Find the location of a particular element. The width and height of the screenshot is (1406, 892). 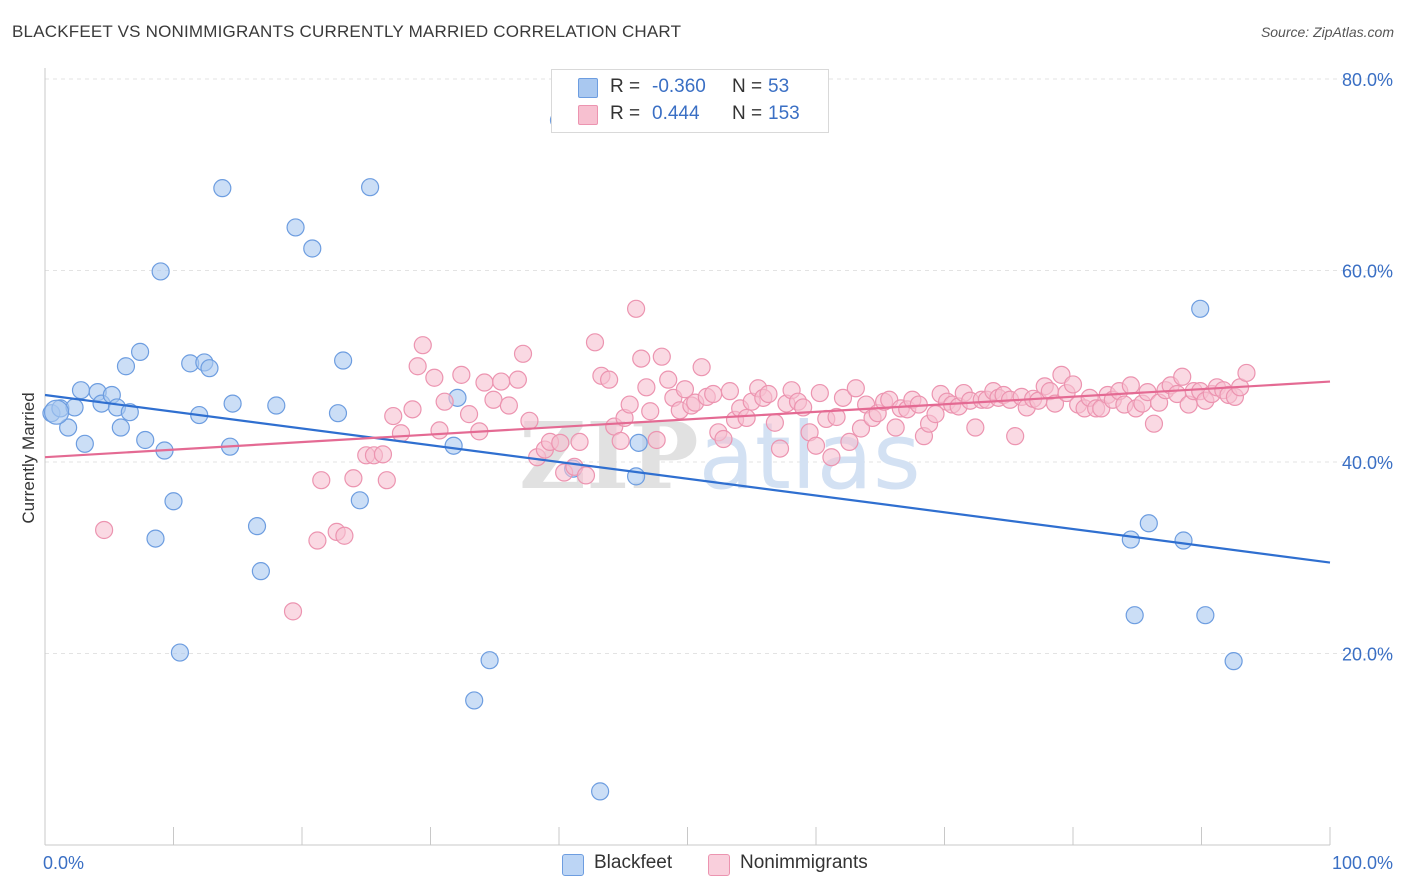

legend-row-nonimmigrants: R = 0.444 N = 153 is located at coordinates (690, 114).